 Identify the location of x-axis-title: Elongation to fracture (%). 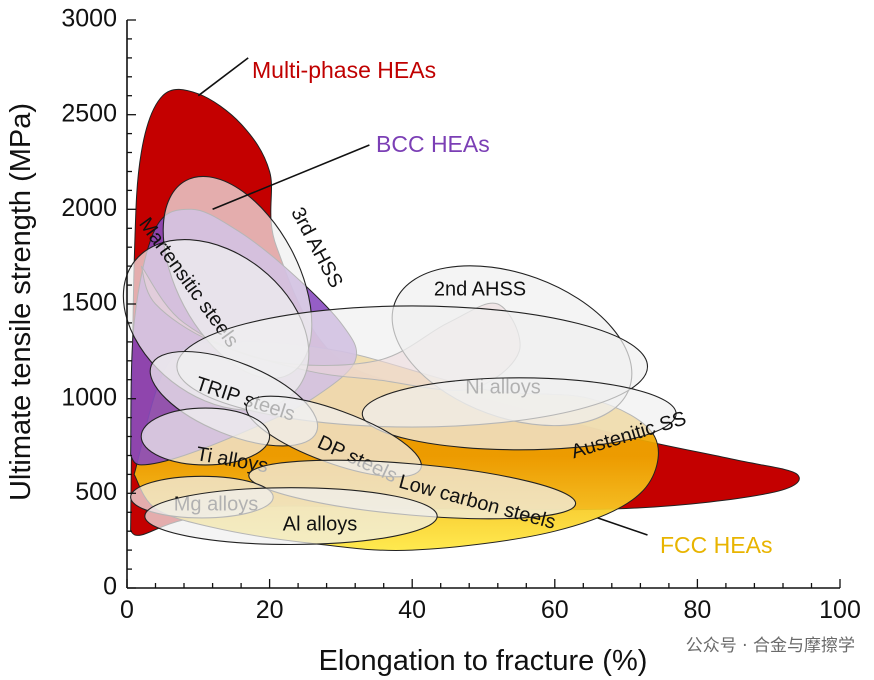
(483, 661).